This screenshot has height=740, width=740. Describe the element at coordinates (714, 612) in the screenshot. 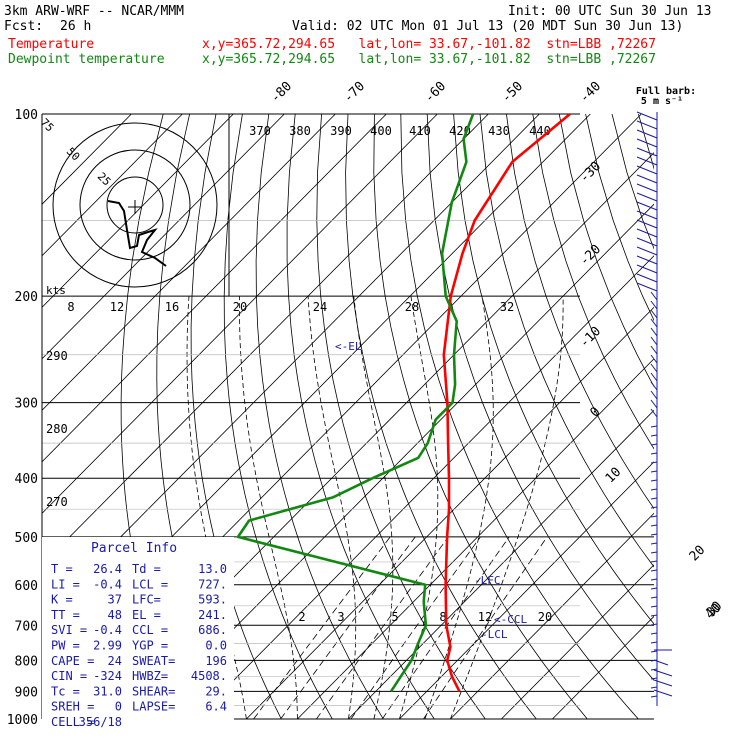

I see `isotherm-label: 40` at that location.